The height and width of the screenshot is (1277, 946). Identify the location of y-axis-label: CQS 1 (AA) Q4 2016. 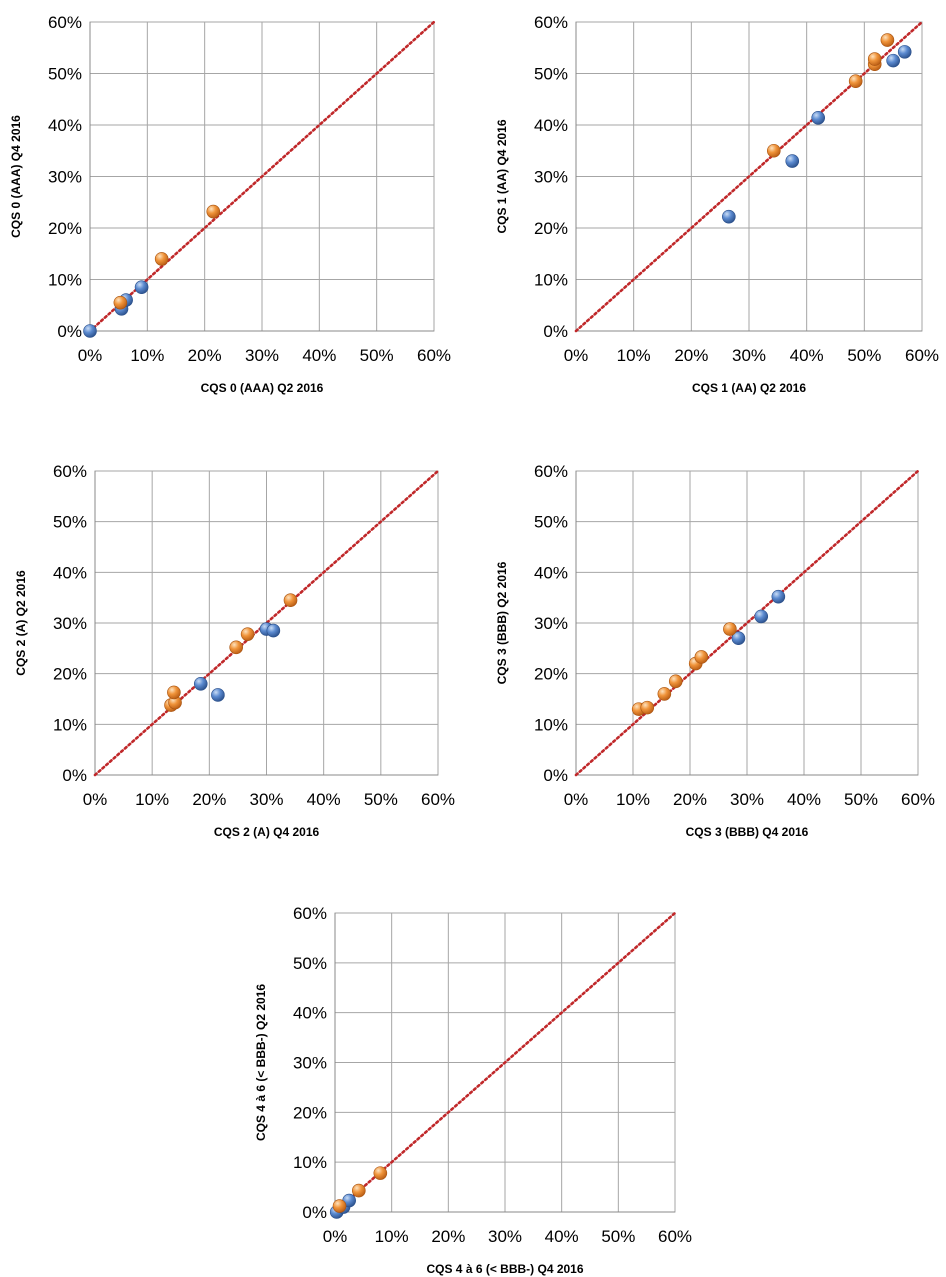
(502, 176).